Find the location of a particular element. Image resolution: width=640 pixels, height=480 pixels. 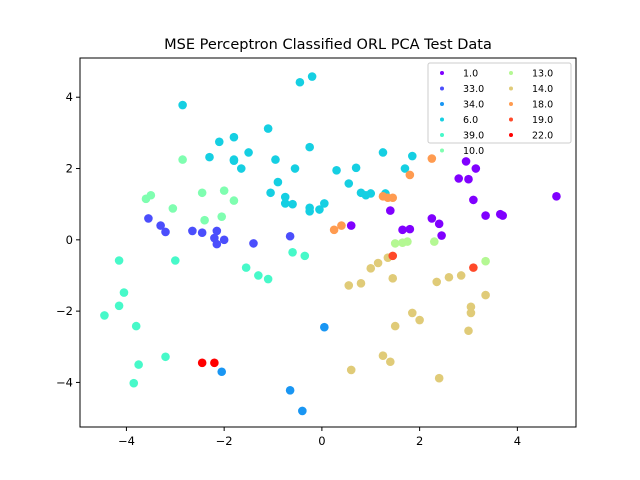

y-tick-label: 0 is located at coordinates (69, 240).